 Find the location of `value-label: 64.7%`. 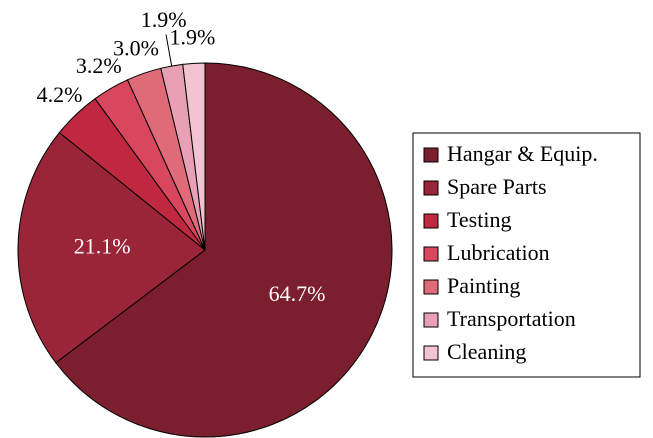

value-label: 64.7% is located at coordinates (297, 293).